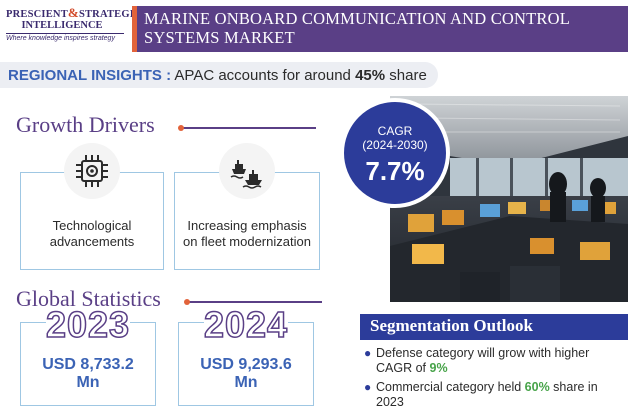  I want to click on ships-icon, so click(246, 174).